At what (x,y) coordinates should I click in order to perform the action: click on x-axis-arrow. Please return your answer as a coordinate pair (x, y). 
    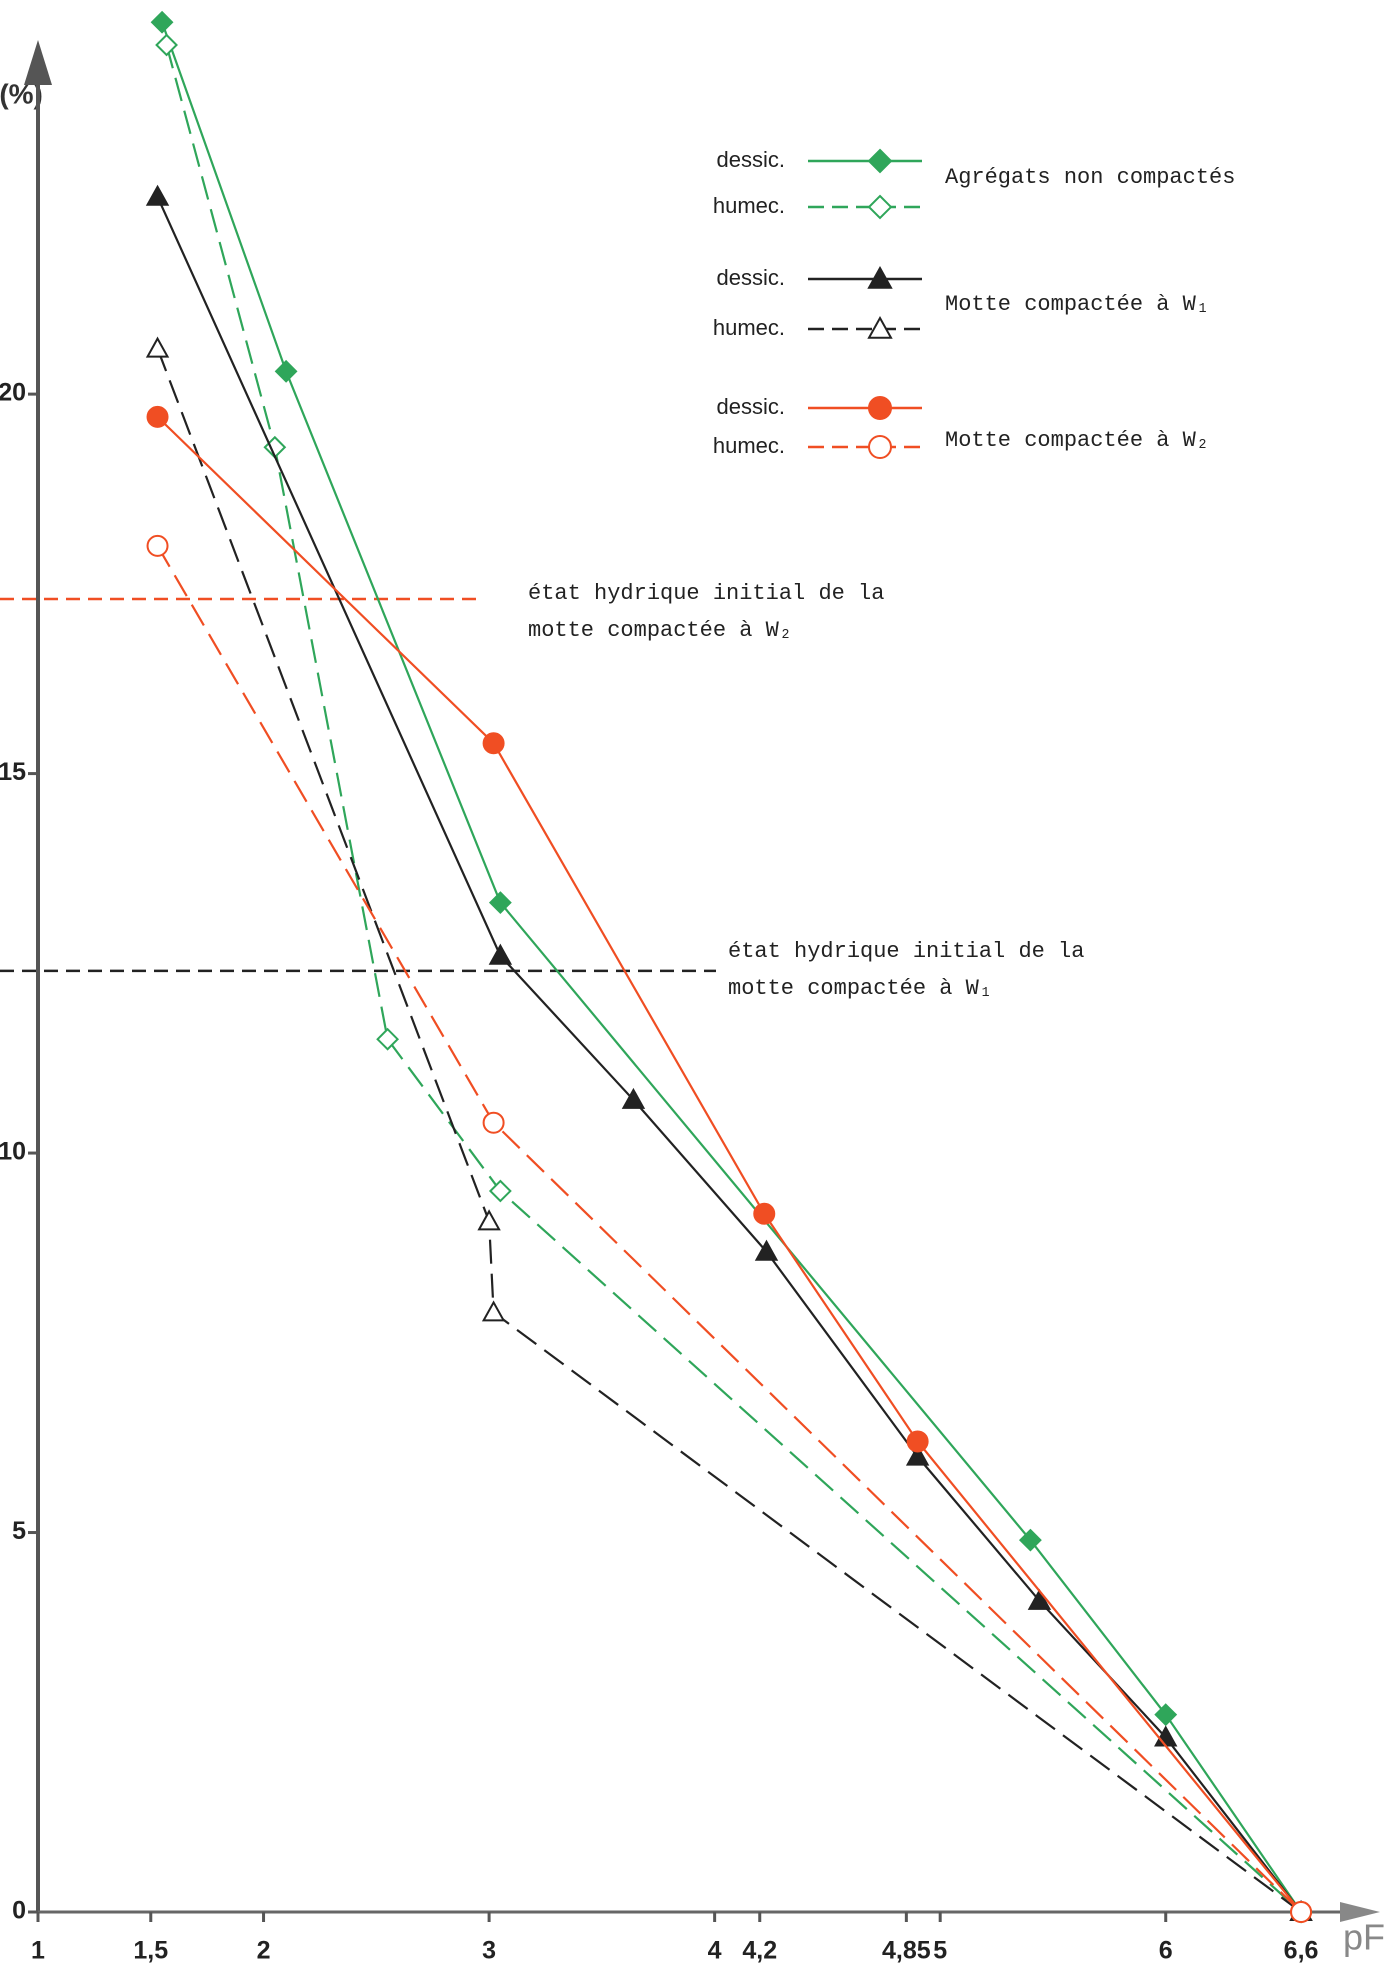
    Looking at the image, I should click on (1360, 1912).